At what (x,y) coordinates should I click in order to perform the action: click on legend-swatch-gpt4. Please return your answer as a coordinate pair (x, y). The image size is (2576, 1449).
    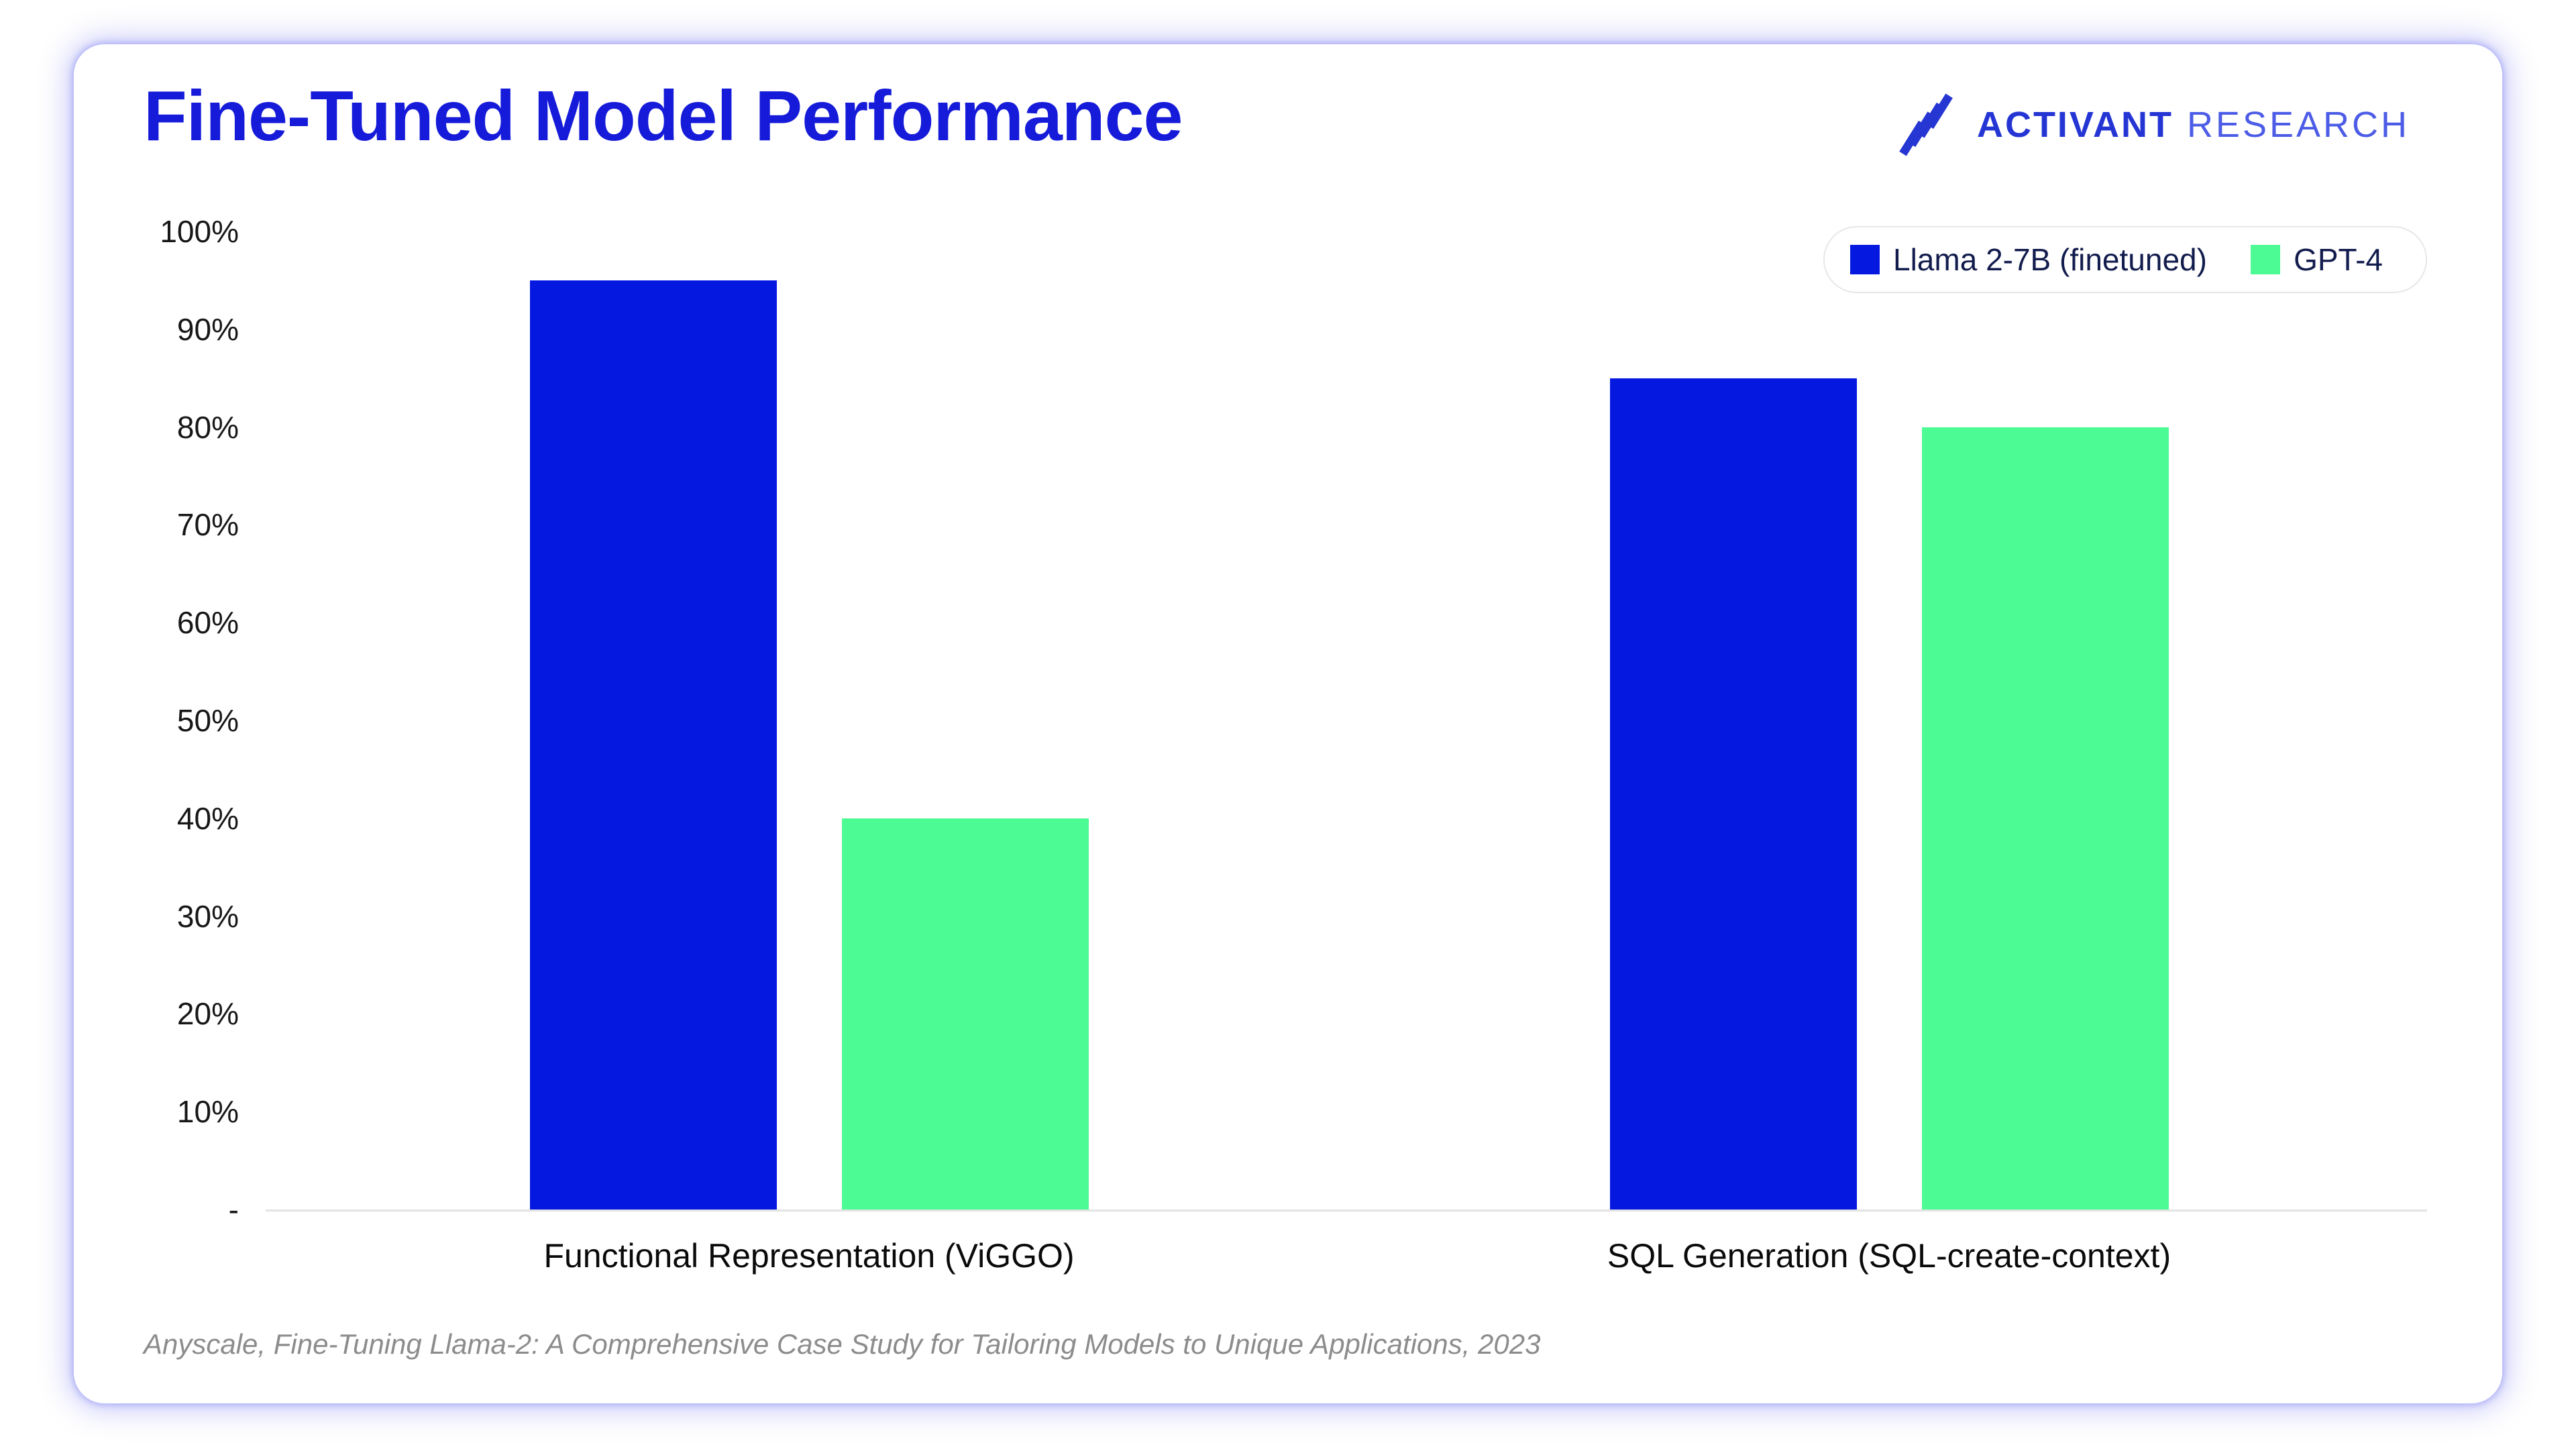
    Looking at the image, I should click on (2266, 259).